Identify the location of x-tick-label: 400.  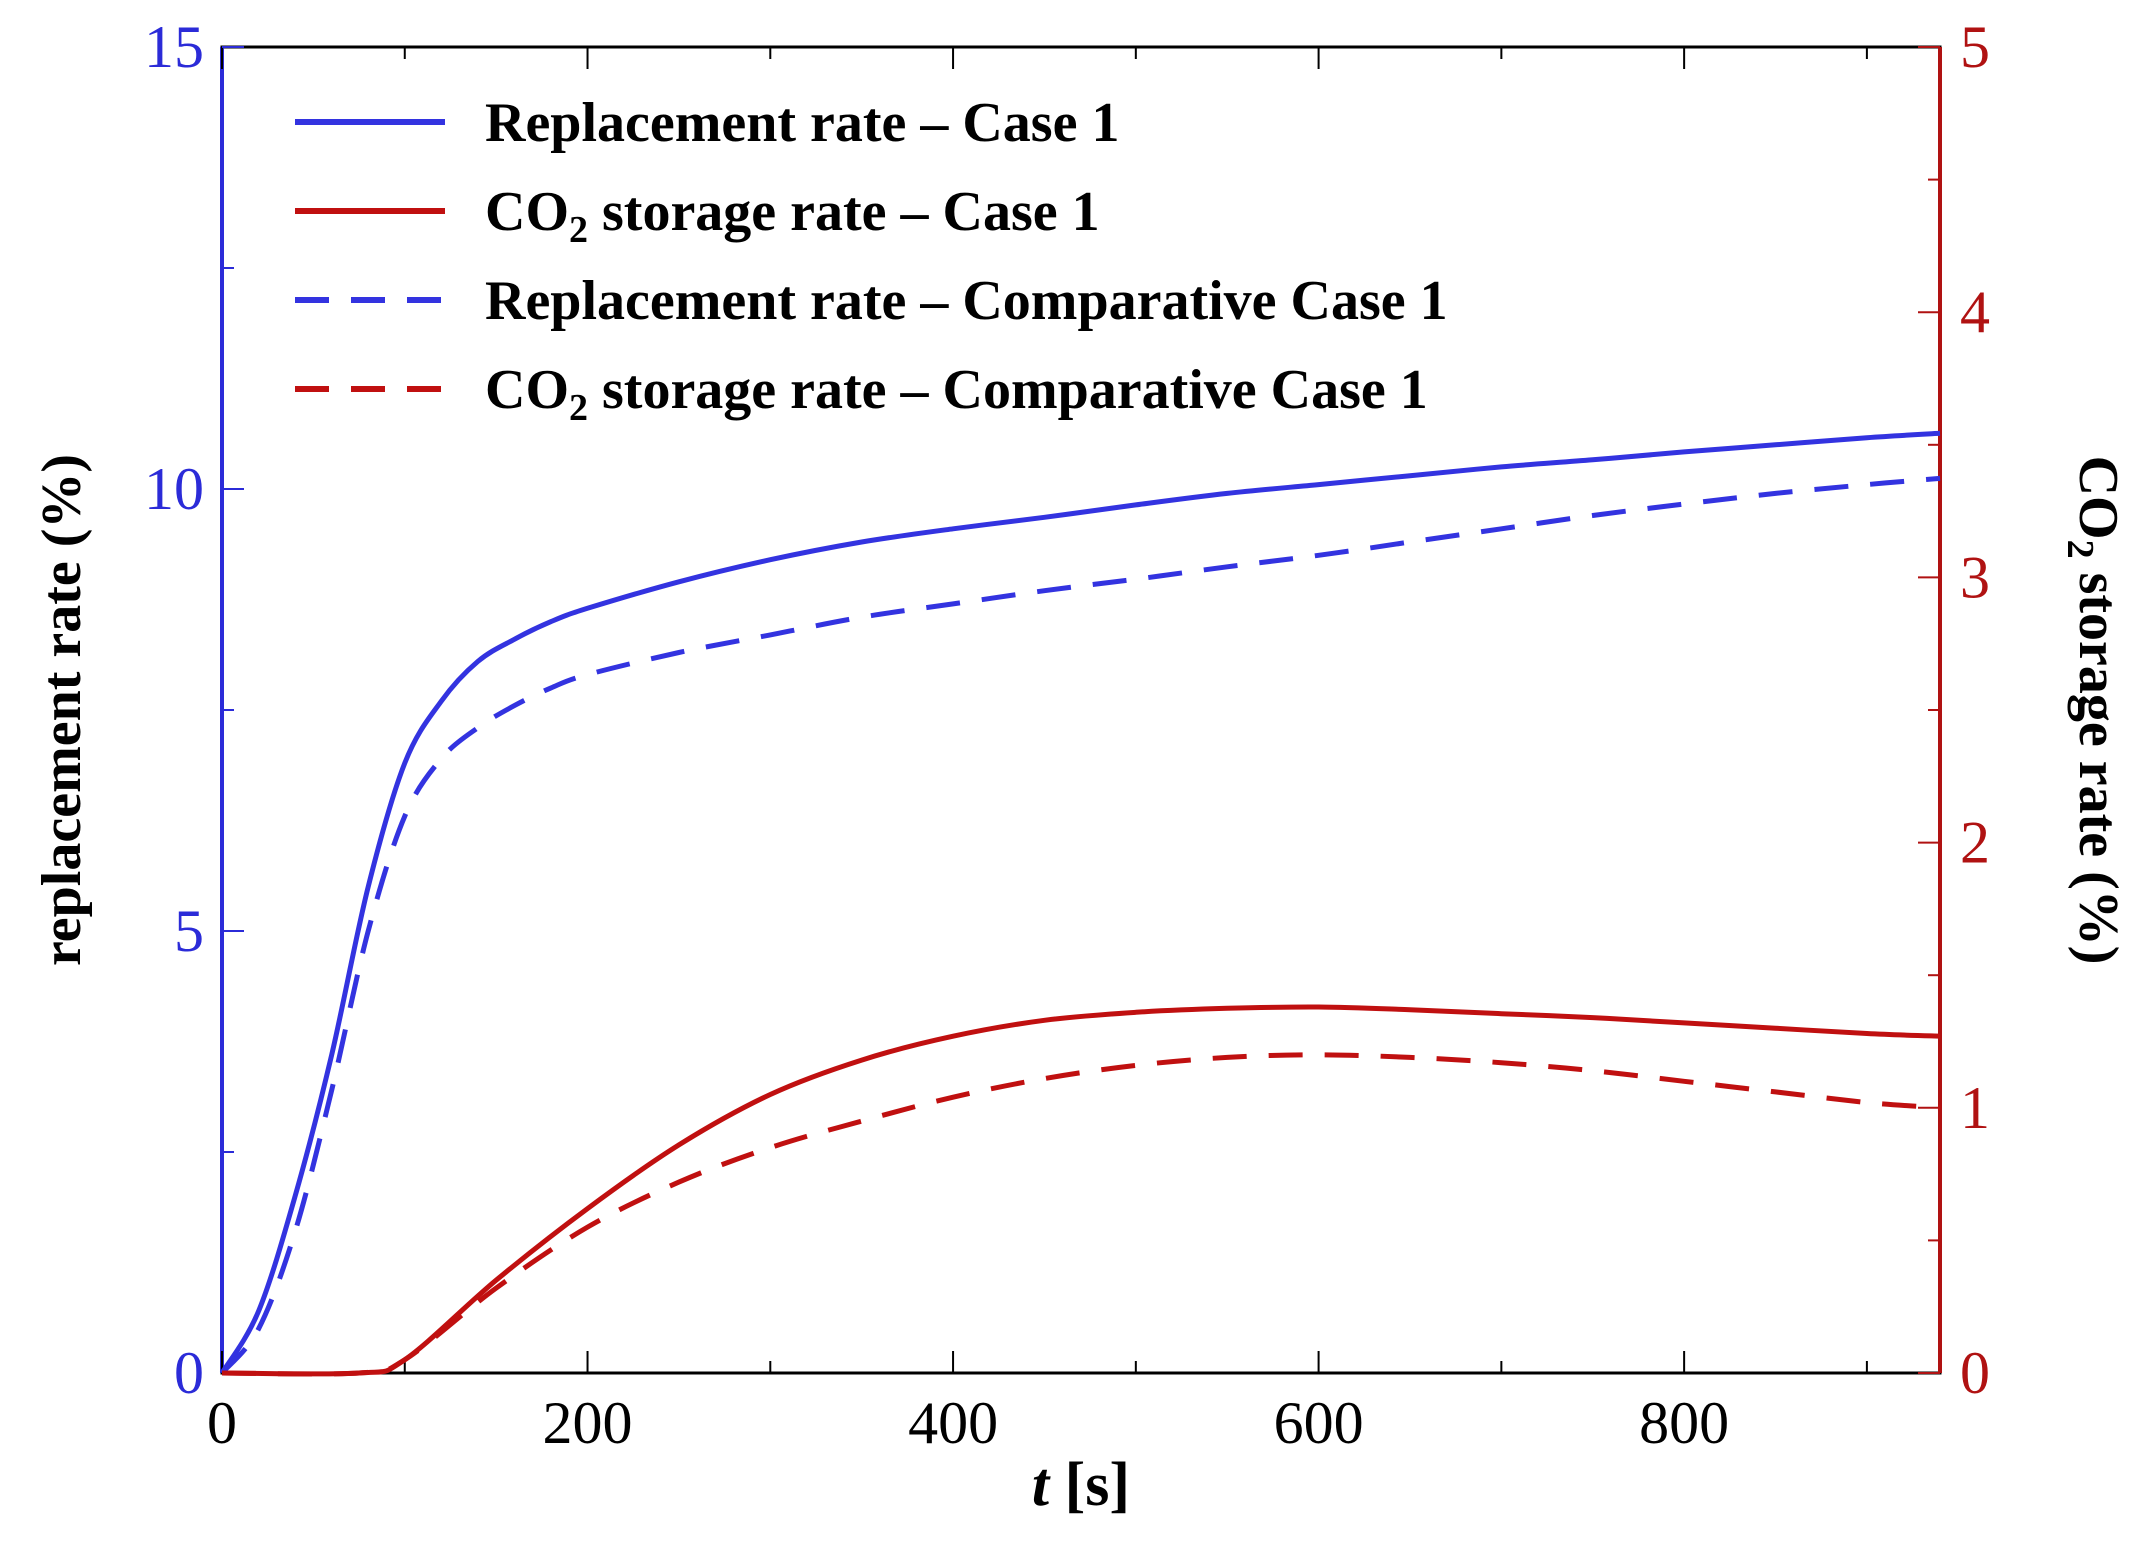
(953, 1423).